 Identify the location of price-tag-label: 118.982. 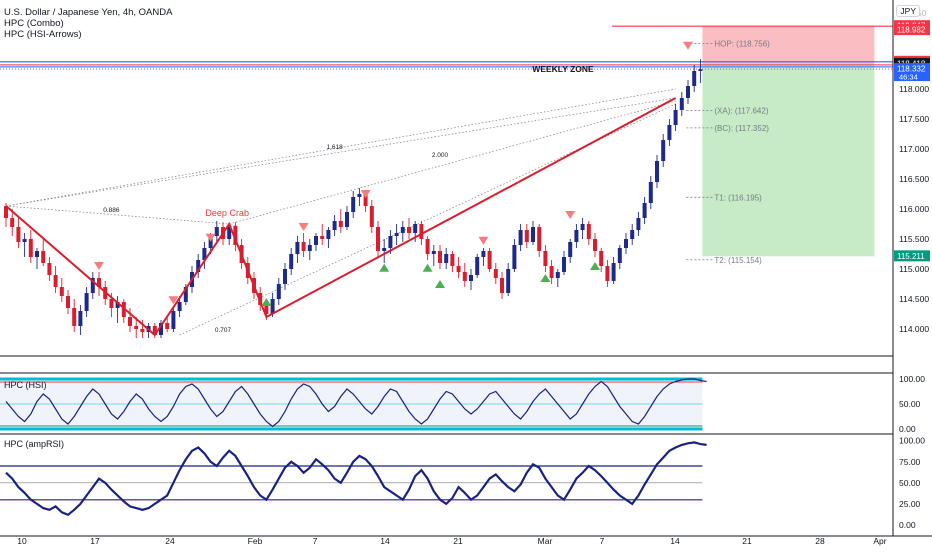
(911, 30).